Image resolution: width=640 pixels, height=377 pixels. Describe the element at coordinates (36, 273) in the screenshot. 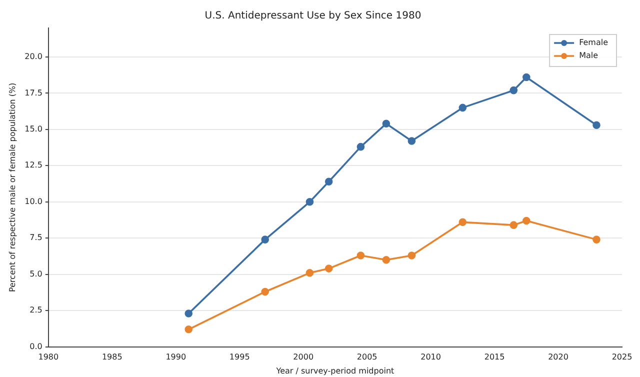

I see `y-tick-label: 5.0` at that location.